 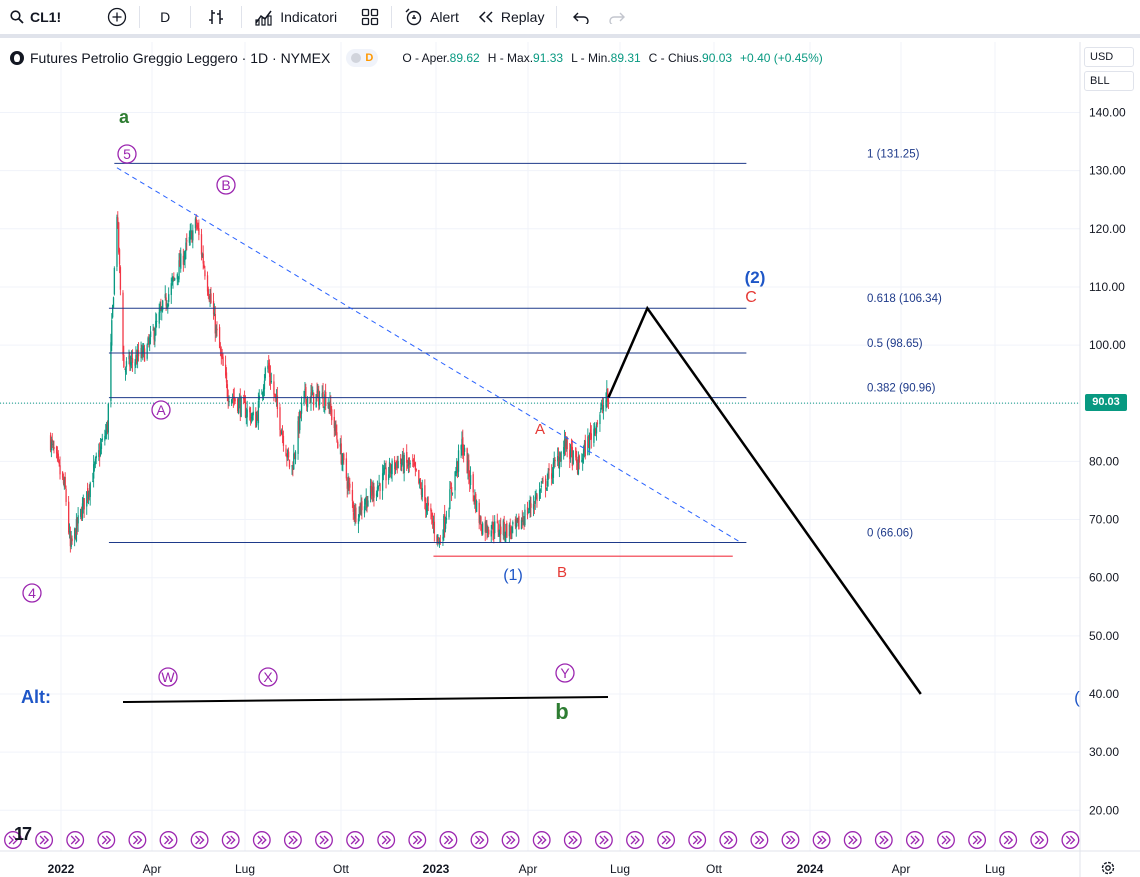 I want to click on wave-label-edge: (, so click(x=1077, y=697).